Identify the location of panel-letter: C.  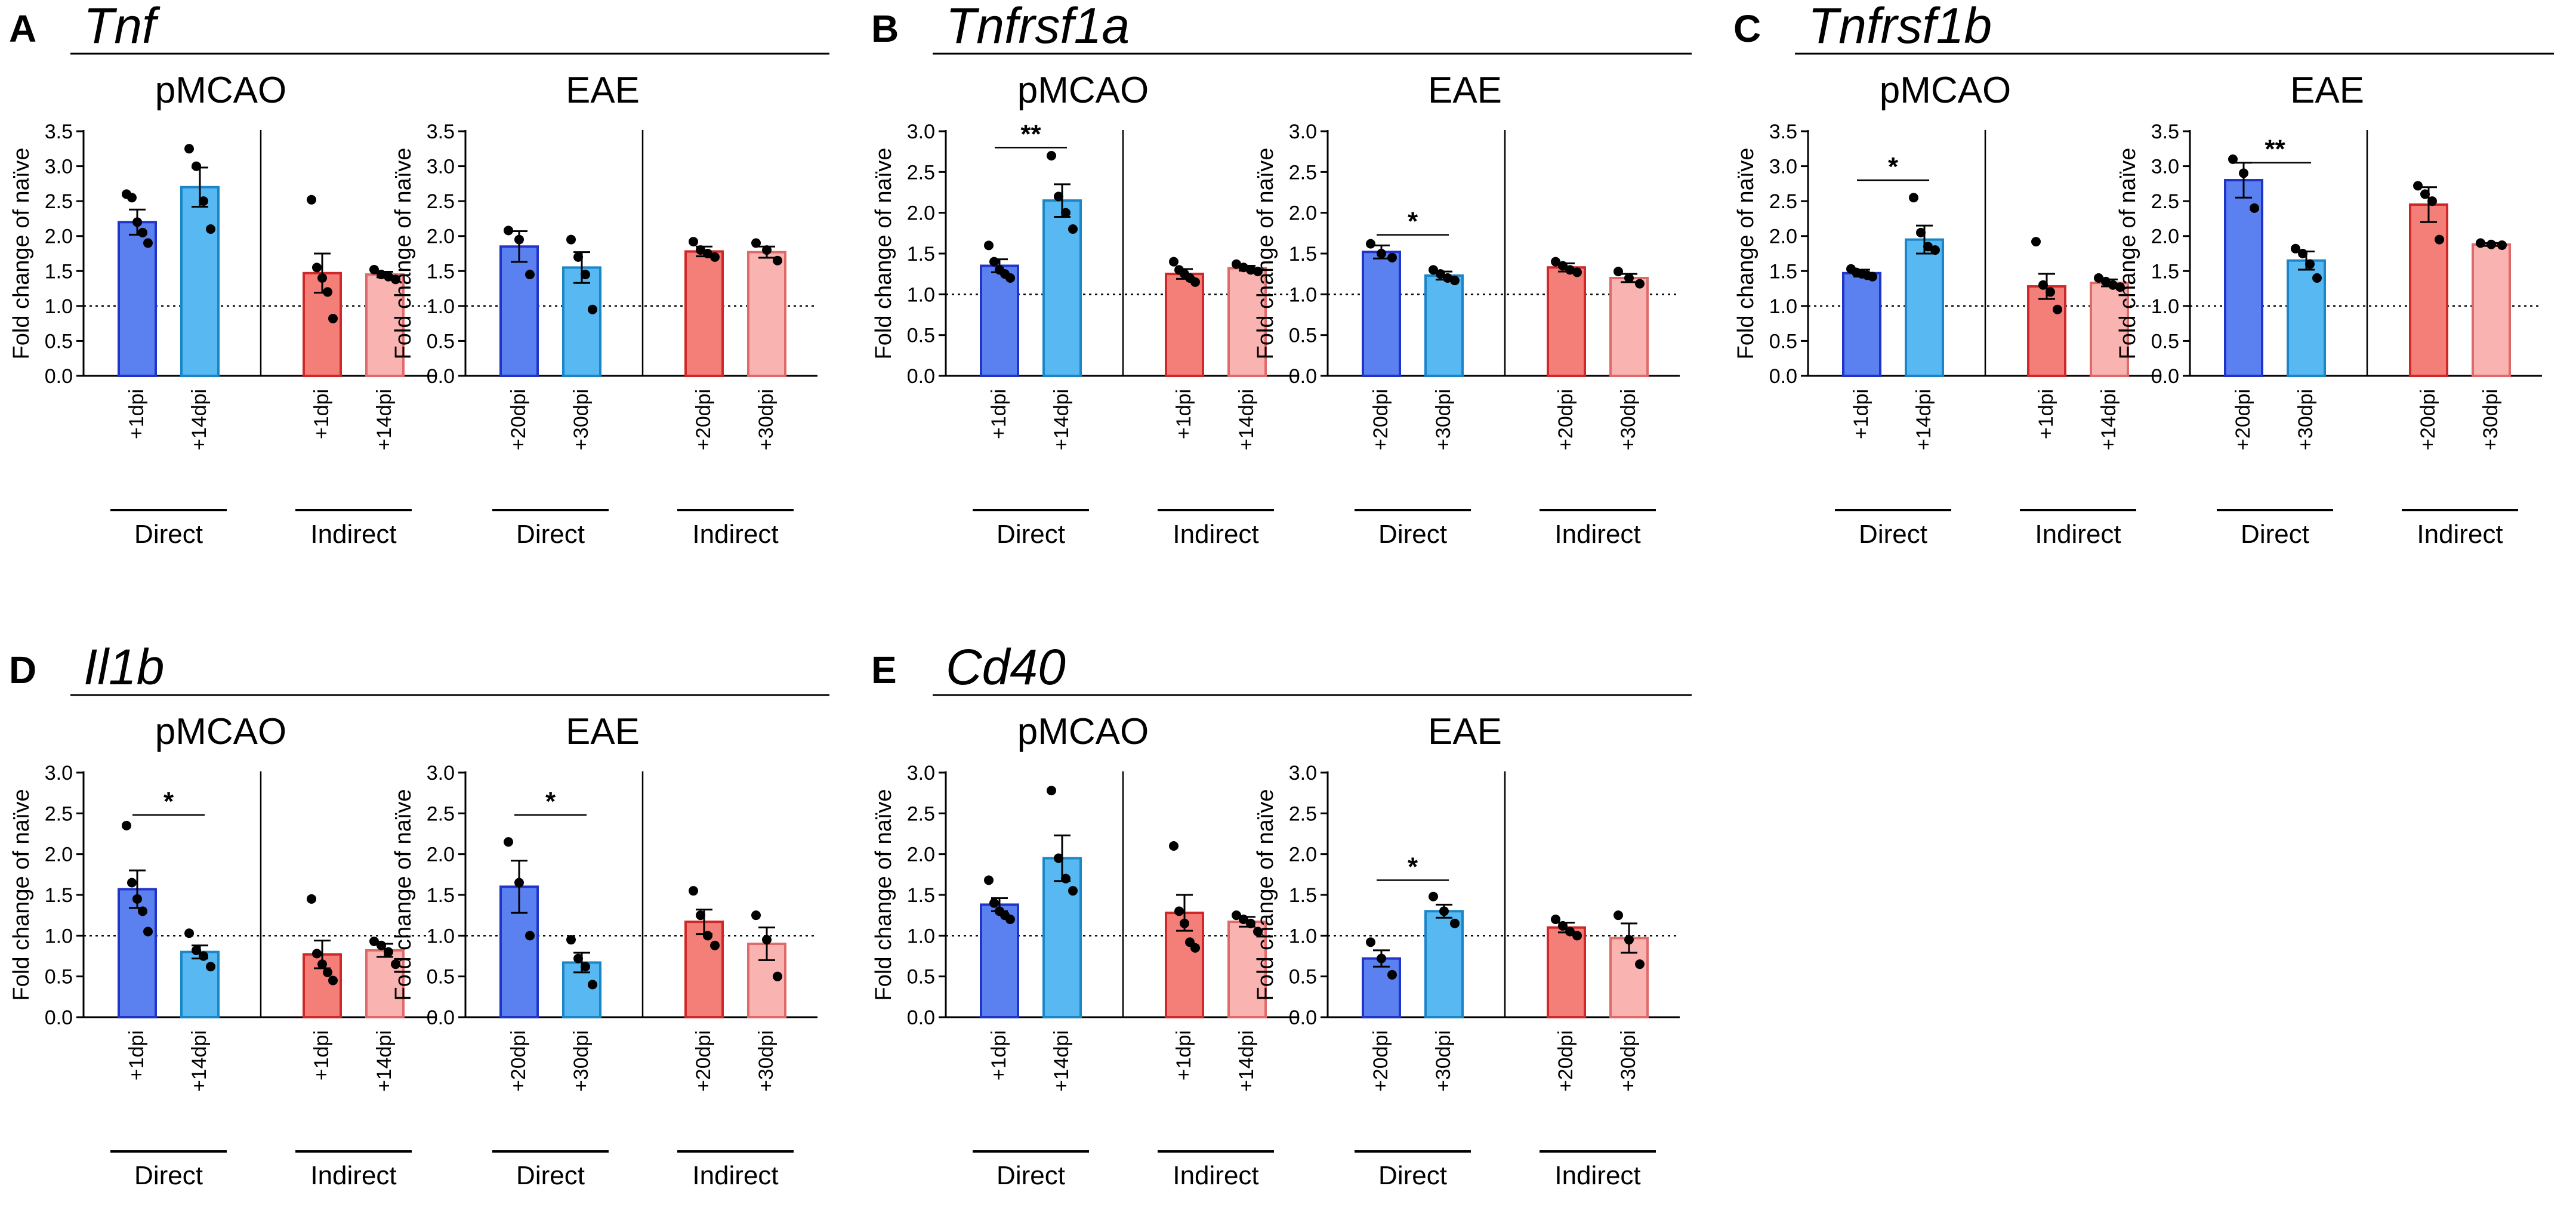
(1747, 29).